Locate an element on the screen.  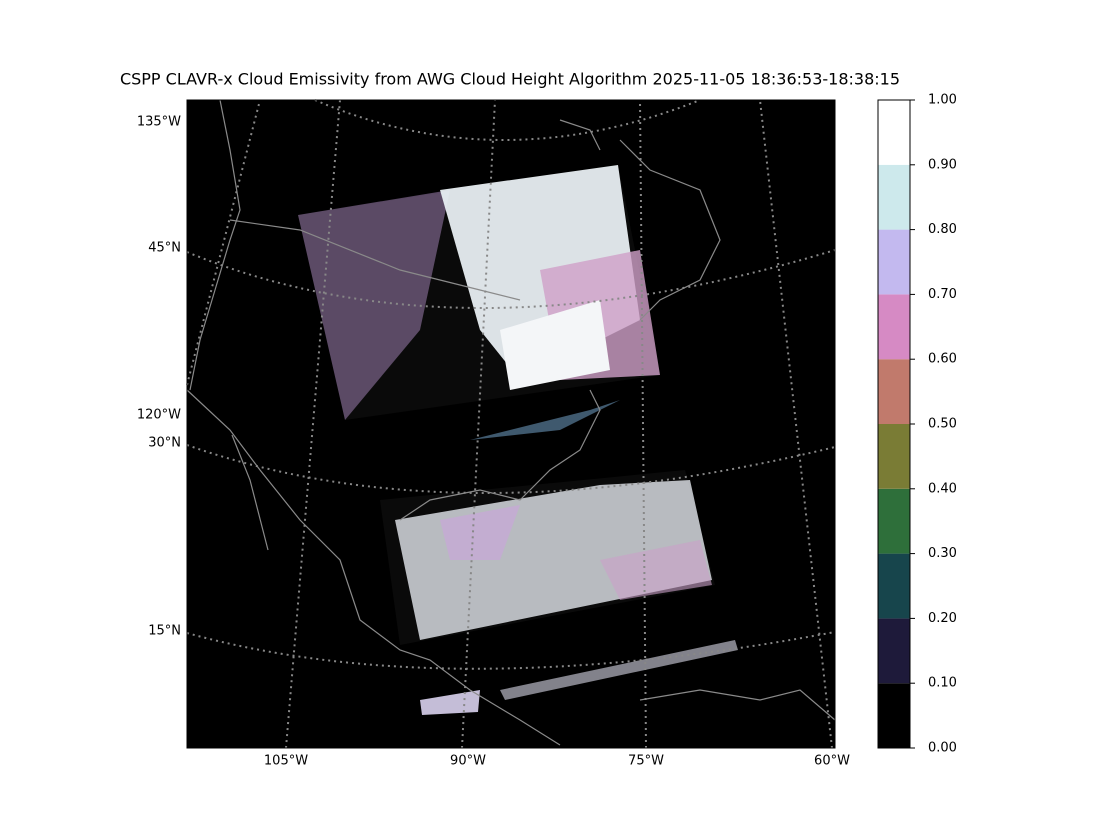
grid-label: 135°W is located at coordinates (159, 122).